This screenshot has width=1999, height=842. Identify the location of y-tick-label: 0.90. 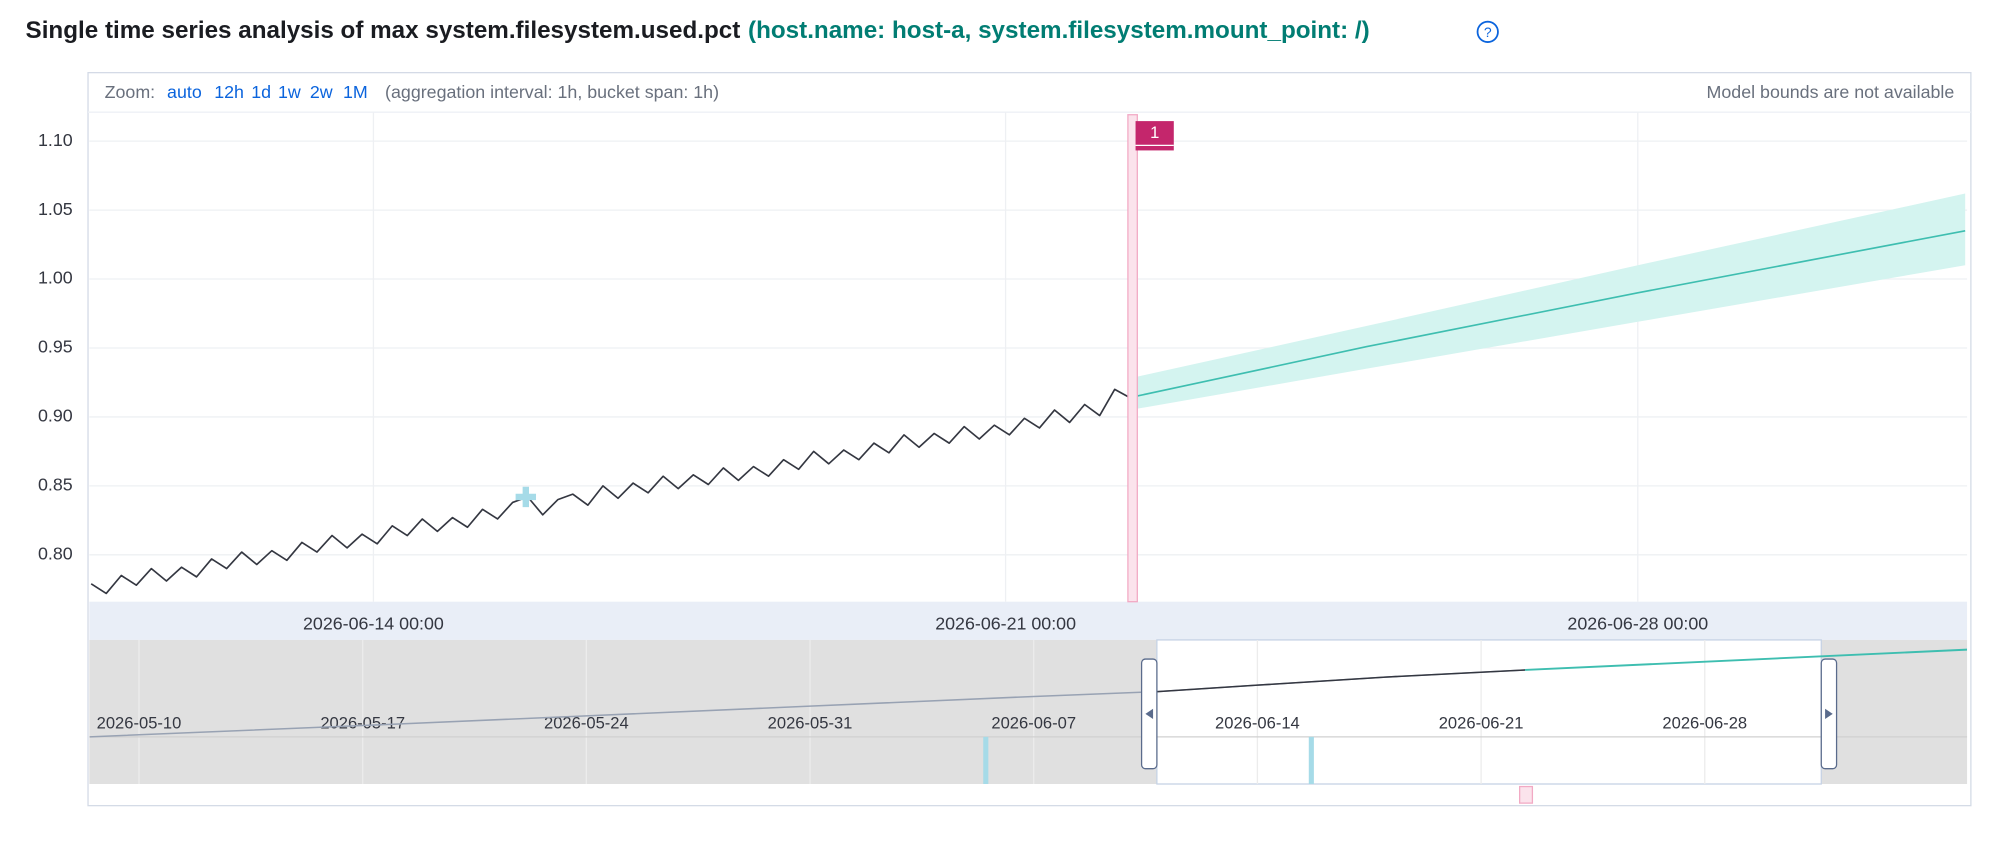
(55, 416).